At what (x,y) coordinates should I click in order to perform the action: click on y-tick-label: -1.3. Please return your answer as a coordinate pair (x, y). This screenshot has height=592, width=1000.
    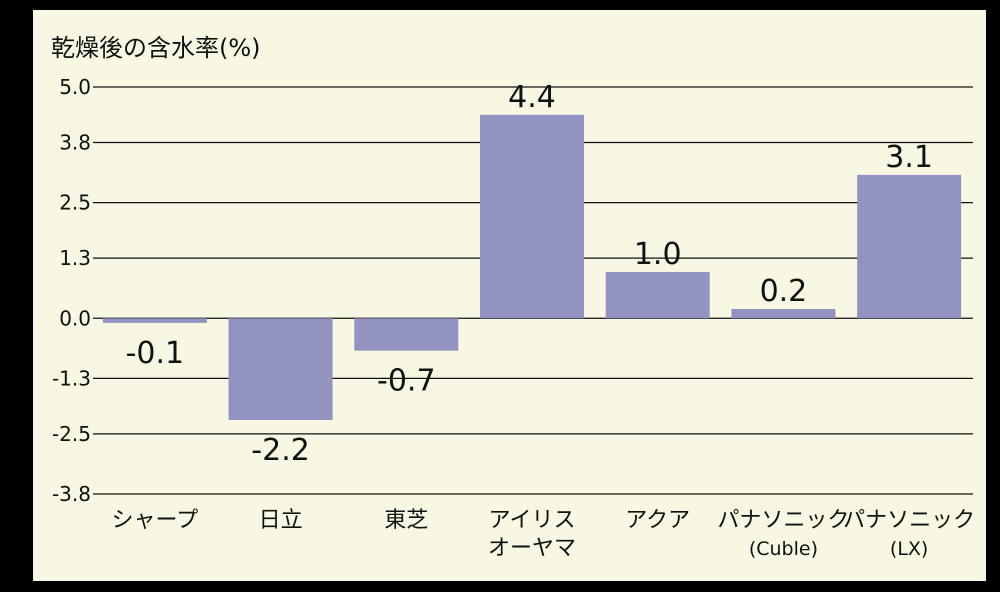
    Looking at the image, I should click on (71, 378).